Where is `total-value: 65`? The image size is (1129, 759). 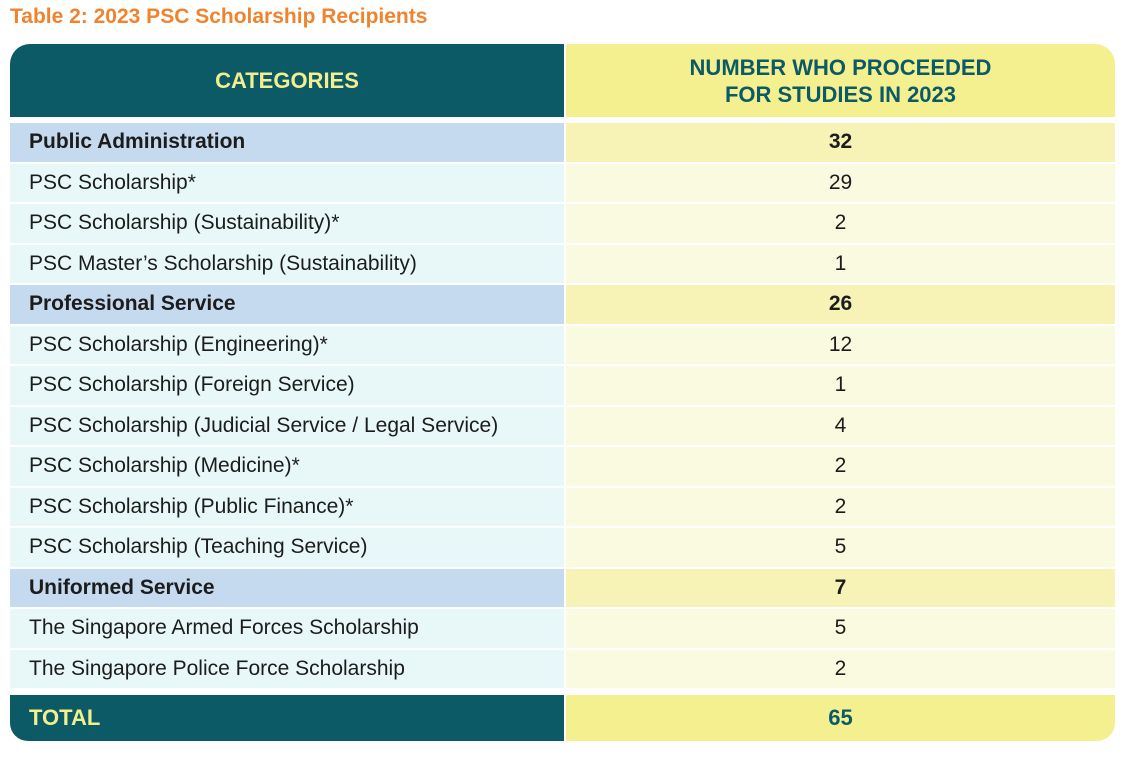
total-value: 65 is located at coordinates (840, 718).